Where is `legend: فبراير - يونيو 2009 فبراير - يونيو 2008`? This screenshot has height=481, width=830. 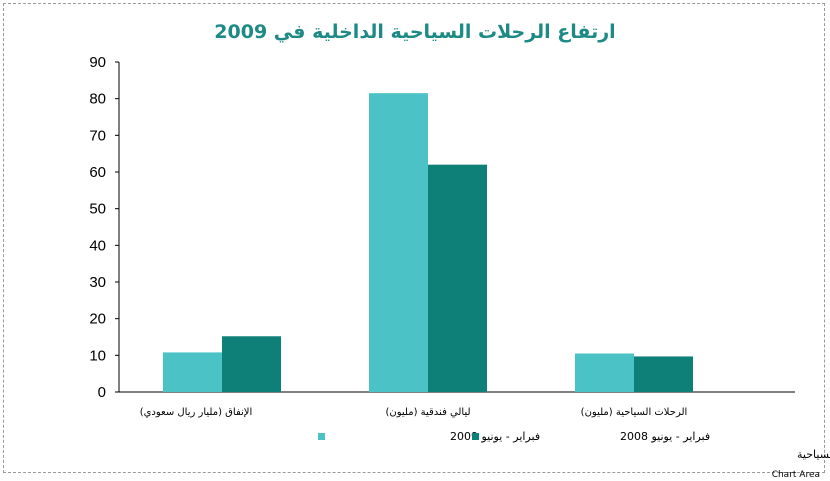
legend: فبراير - يونيو 2009 فبراير - يونيو 2008 is located at coordinates (514, 436).